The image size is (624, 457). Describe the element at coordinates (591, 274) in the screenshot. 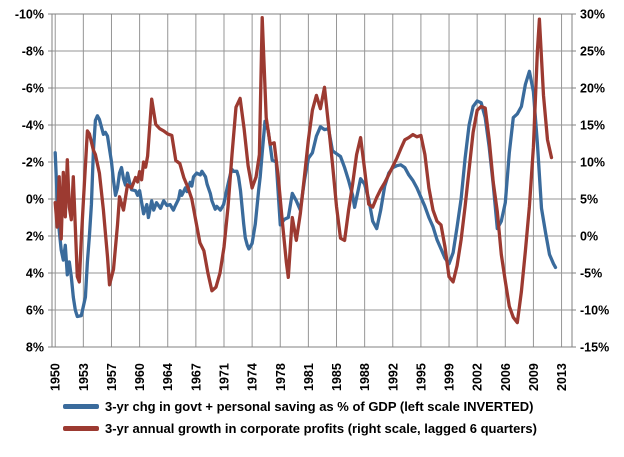

I see `right-axis-tick-label: -5%` at that location.